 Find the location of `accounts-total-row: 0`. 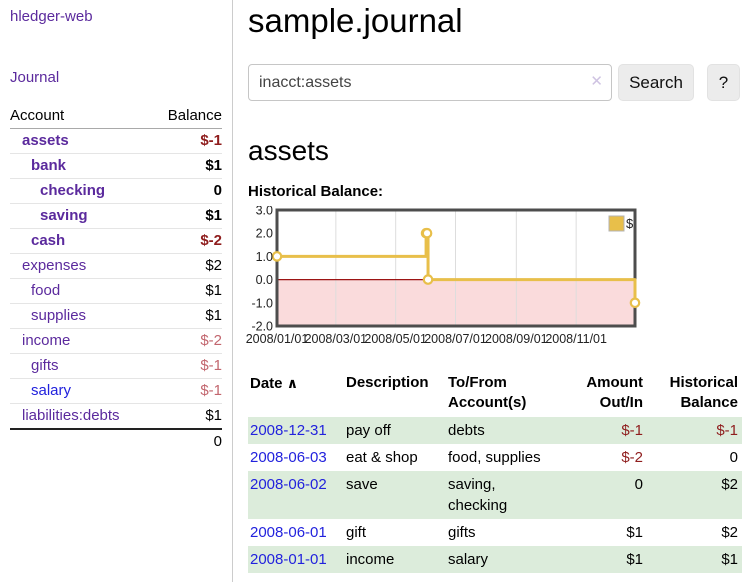

accounts-total-row: 0 is located at coordinates (116, 441).